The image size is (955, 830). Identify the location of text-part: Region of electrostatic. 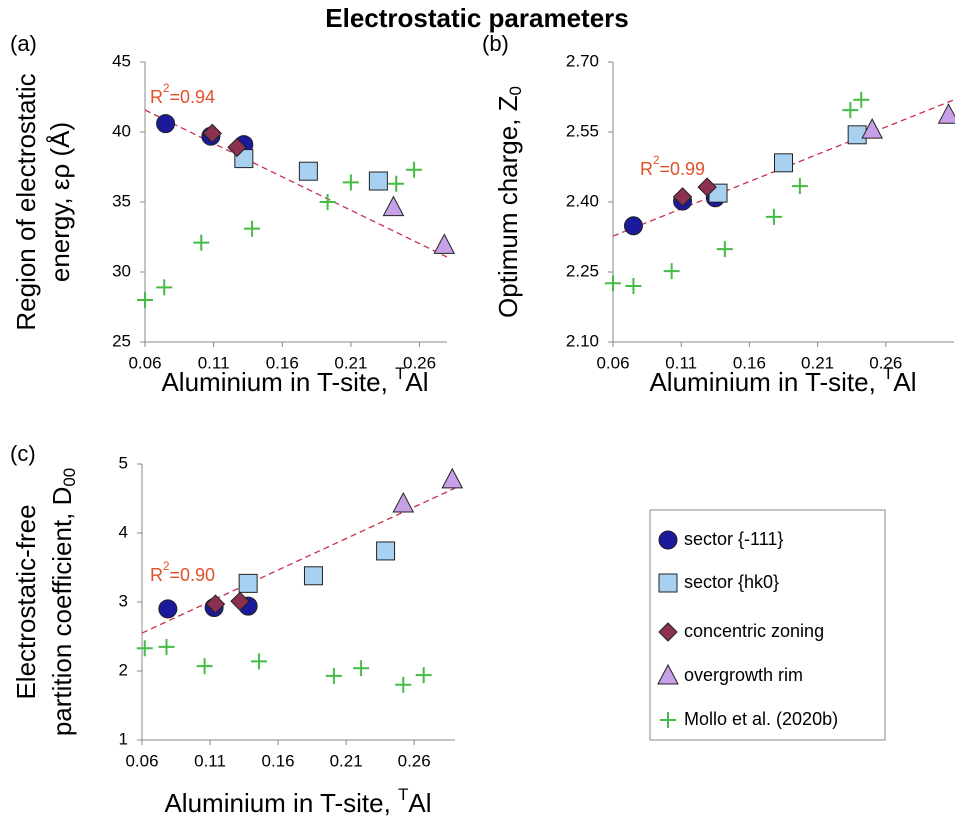
(26, 201).